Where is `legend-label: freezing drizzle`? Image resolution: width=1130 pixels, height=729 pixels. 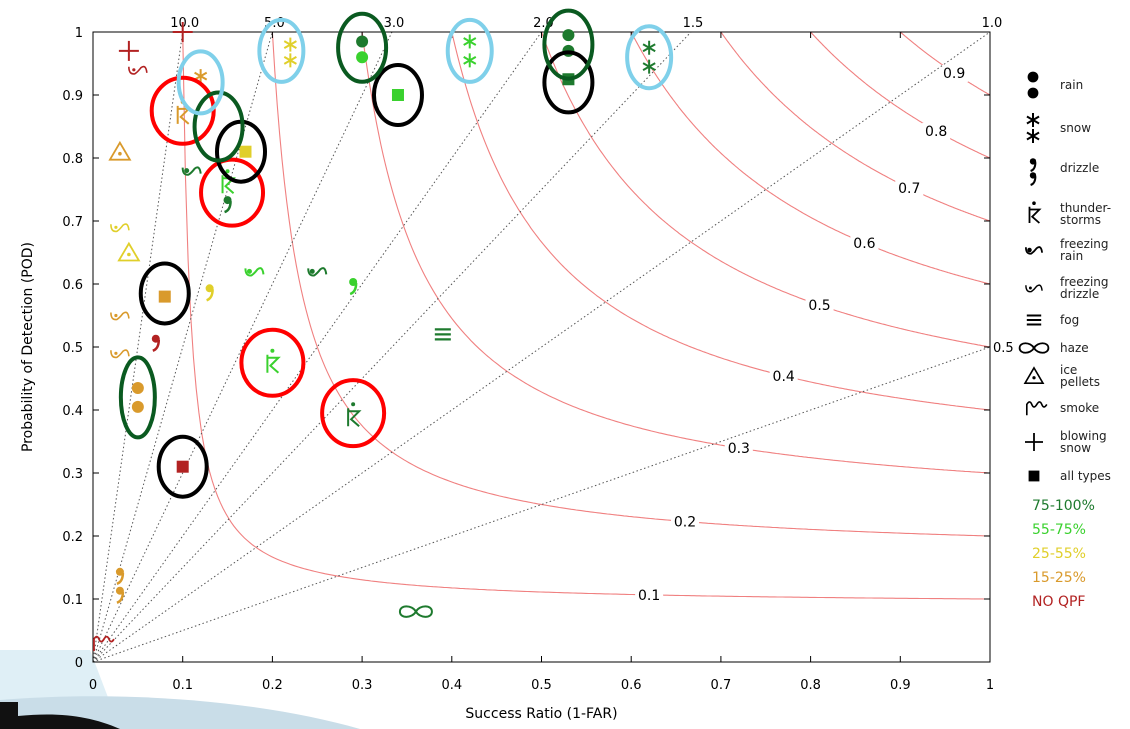
legend-label: freezing drizzle is located at coordinates (1084, 288).